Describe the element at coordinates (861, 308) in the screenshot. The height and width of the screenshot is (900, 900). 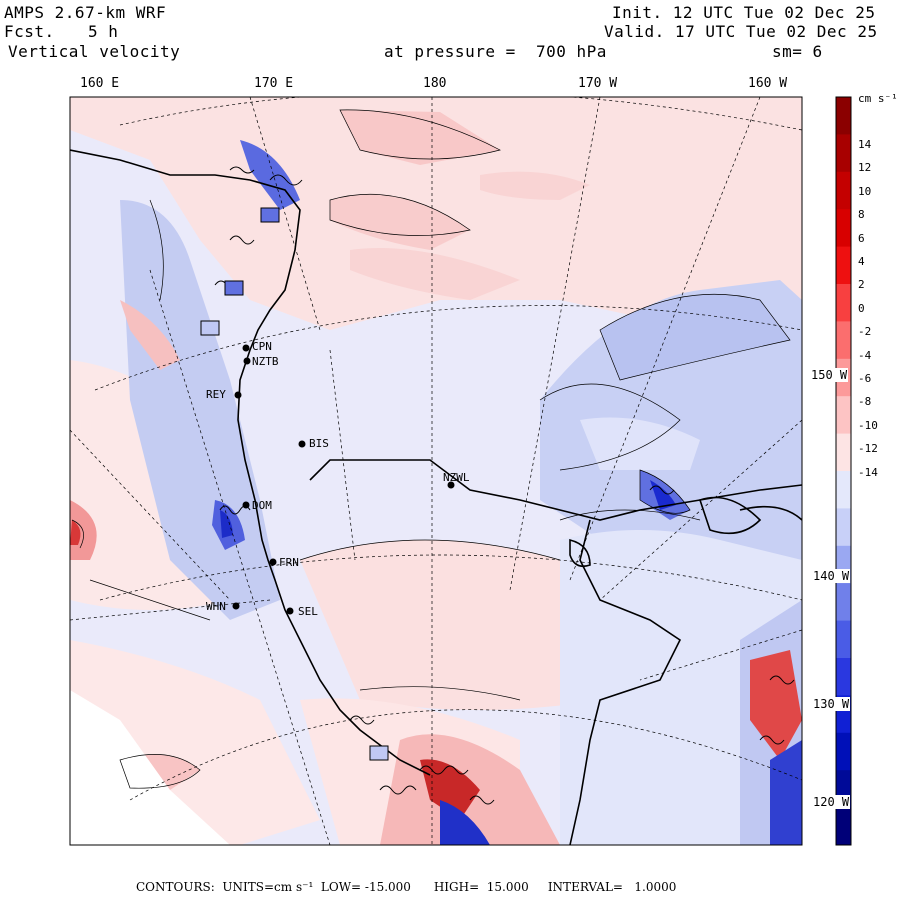
I see `colorbar-tick-label: 0` at that location.